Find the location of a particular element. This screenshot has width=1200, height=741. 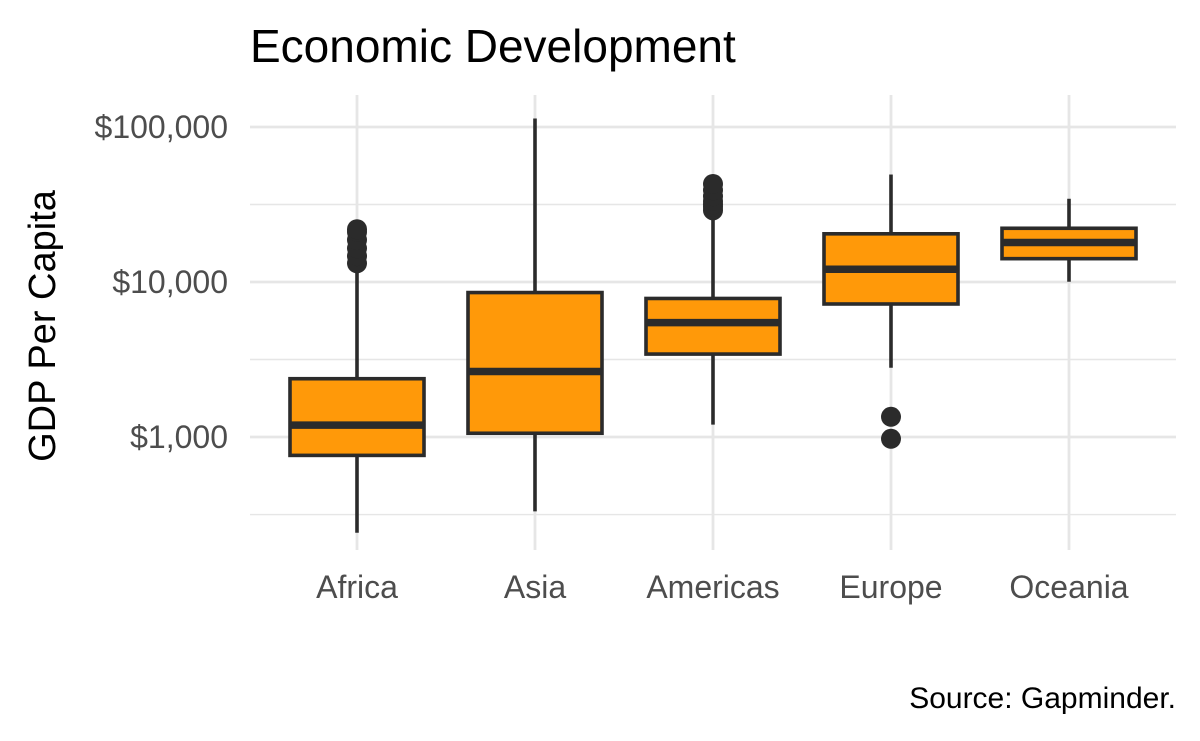

y-tick-label: $100,000 is located at coordinates (161, 127).